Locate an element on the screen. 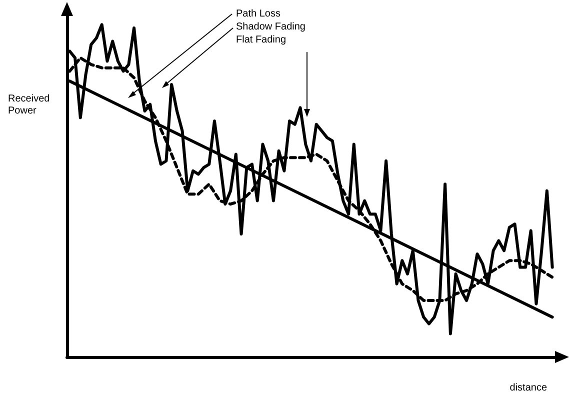 The width and height of the screenshot is (569, 401). y-axis-title: Received Power is located at coordinates (30, 105).